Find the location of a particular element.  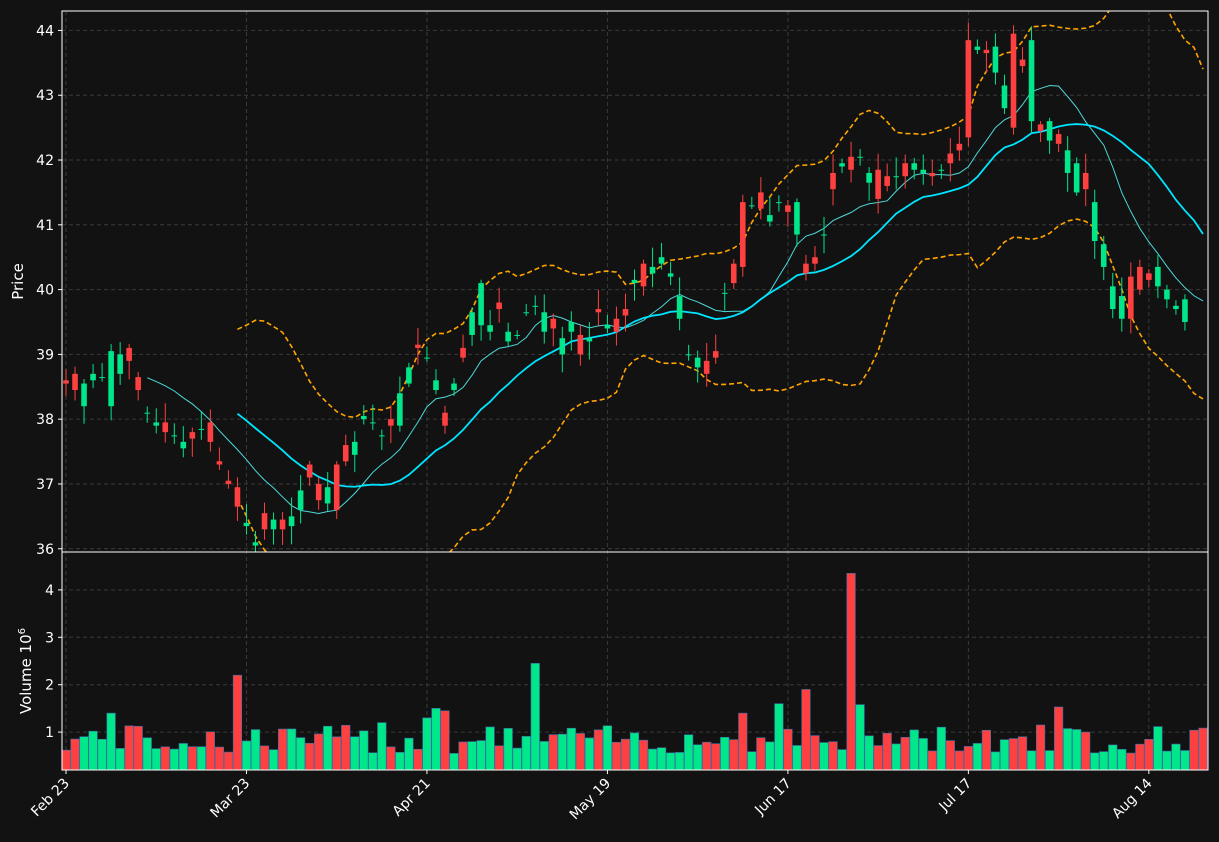

price-tick-label: 40 is located at coordinates (45, 291).